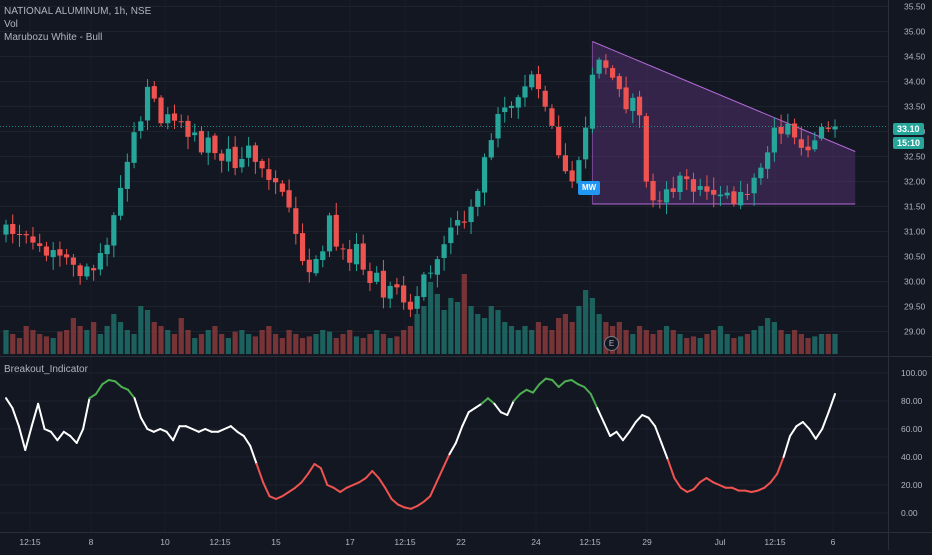 The height and width of the screenshot is (555, 932). What do you see at coordinates (53, 37) in the screenshot?
I see `pattern-legend: Marubozu White - Bull` at bounding box center [53, 37].